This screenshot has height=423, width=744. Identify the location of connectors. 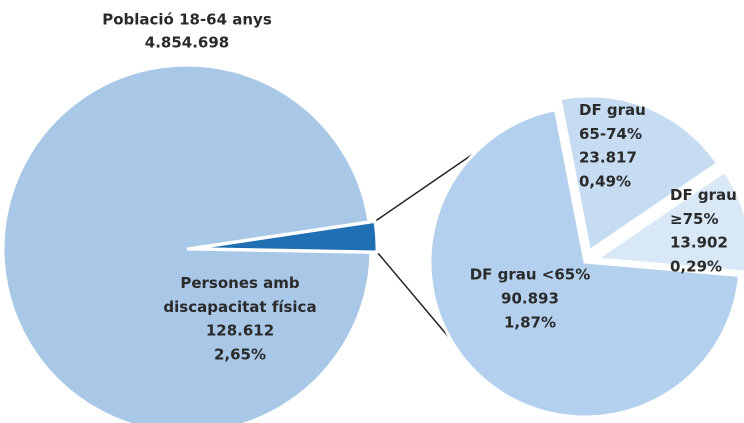
(425, 245).